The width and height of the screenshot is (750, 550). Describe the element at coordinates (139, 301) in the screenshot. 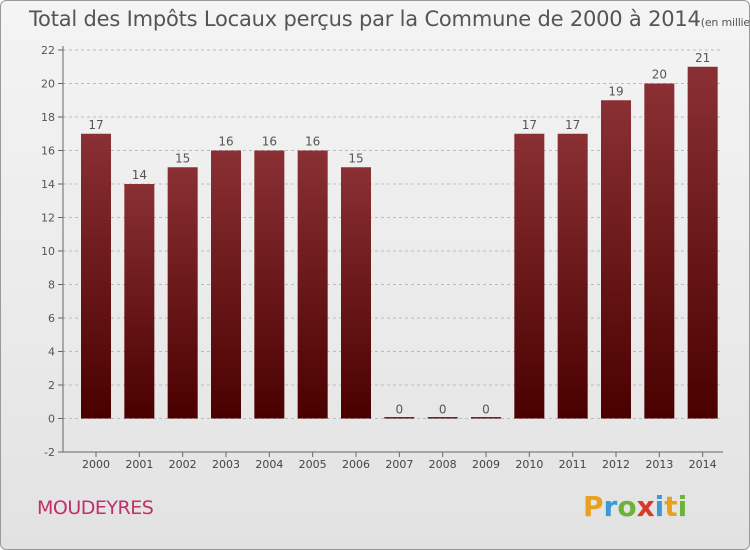

I see `bar-2001` at that location.